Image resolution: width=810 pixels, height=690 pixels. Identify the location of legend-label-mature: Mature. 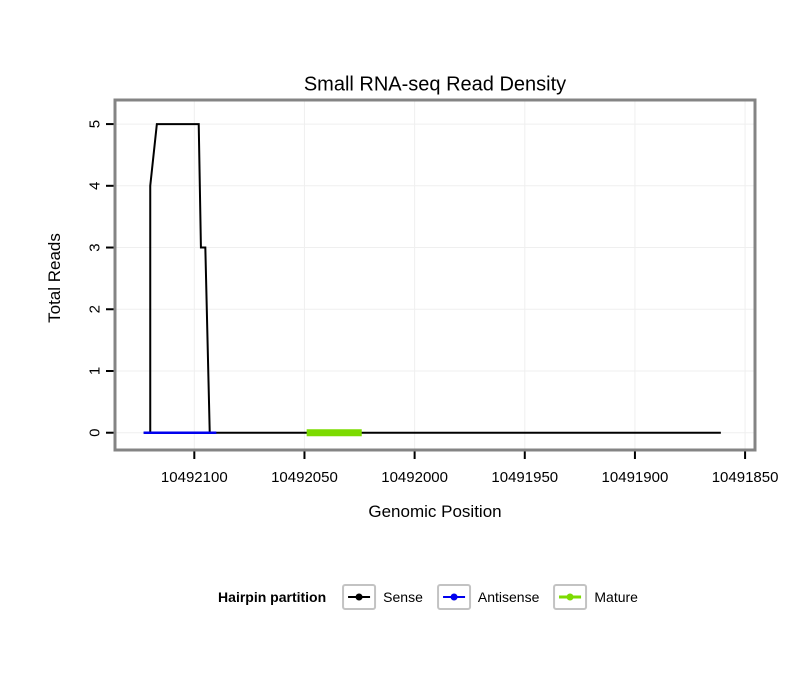
(616, 597).